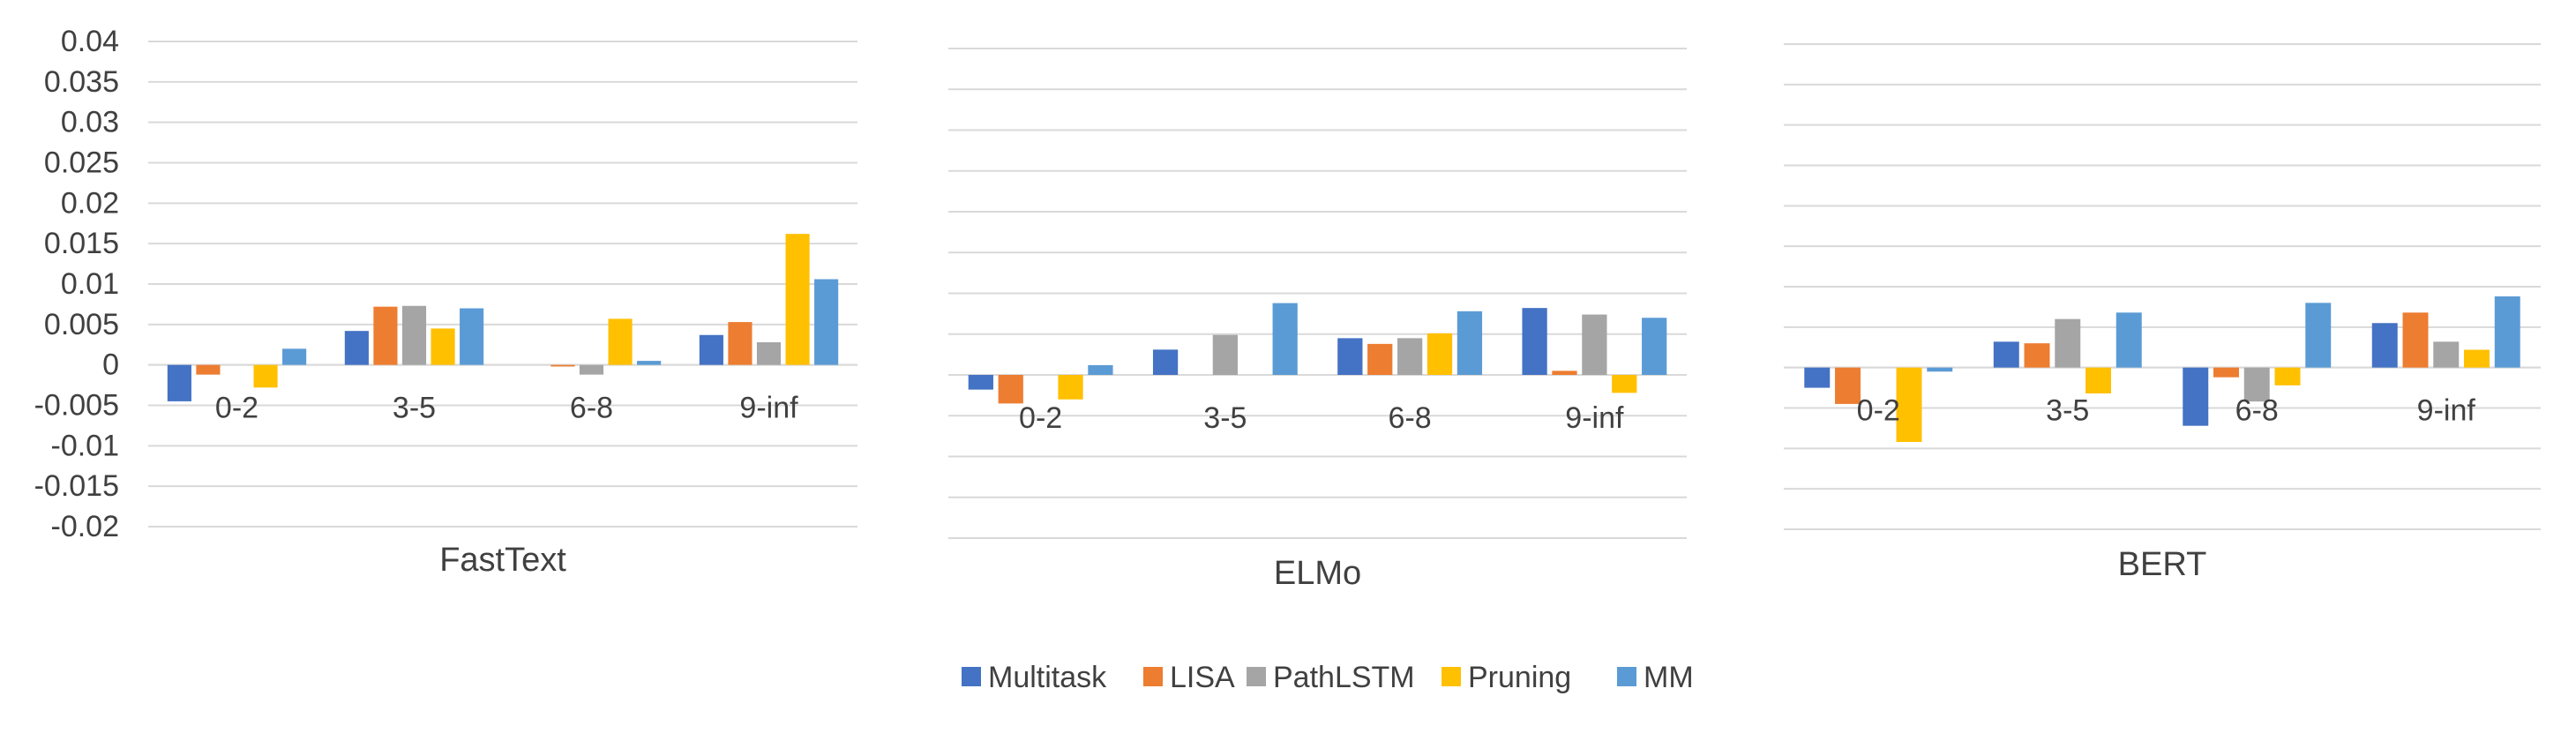 This screenshot has width=2576, height=741. Describe the element at coordinates (81, 243) in the screenshot. I see `y-tick-label: 0.015` at that location.